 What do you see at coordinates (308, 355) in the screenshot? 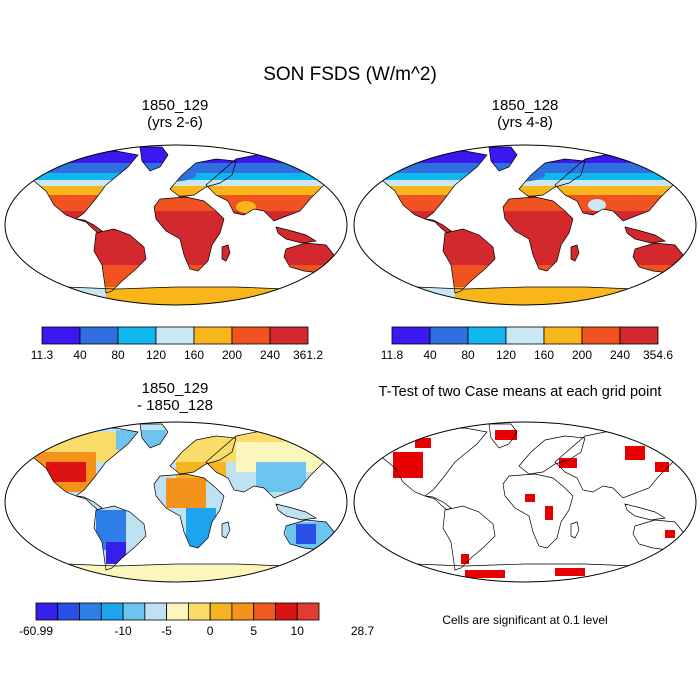
I see `colorbar-1-tick-label: 361.2` at bounding box center [308, 355].